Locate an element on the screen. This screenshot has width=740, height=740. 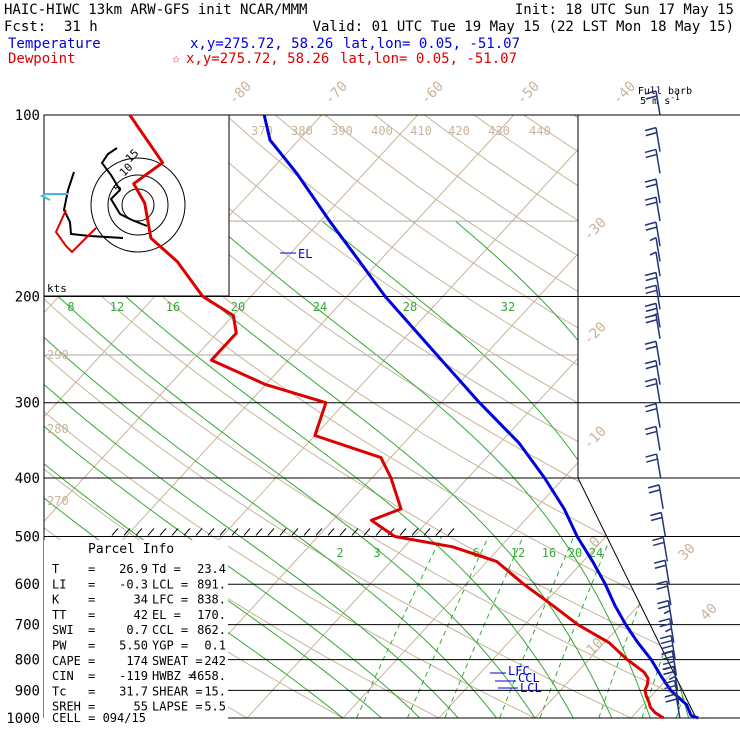
theta-label: 280 is located at coordinates (58, 429).